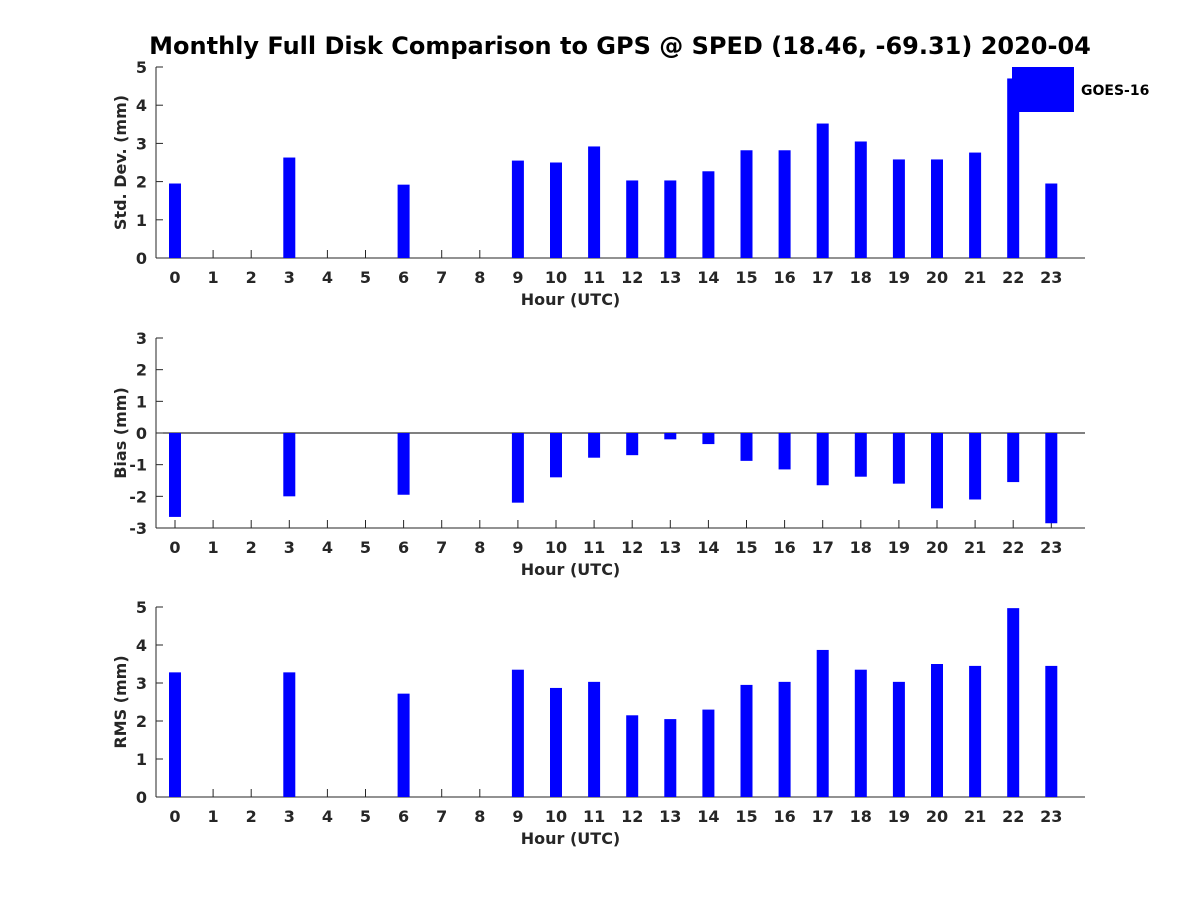 Image resolution: width=1200 pixels, height=905 pixels. I want to click on y-tick-label: -1, so click(138, 465).